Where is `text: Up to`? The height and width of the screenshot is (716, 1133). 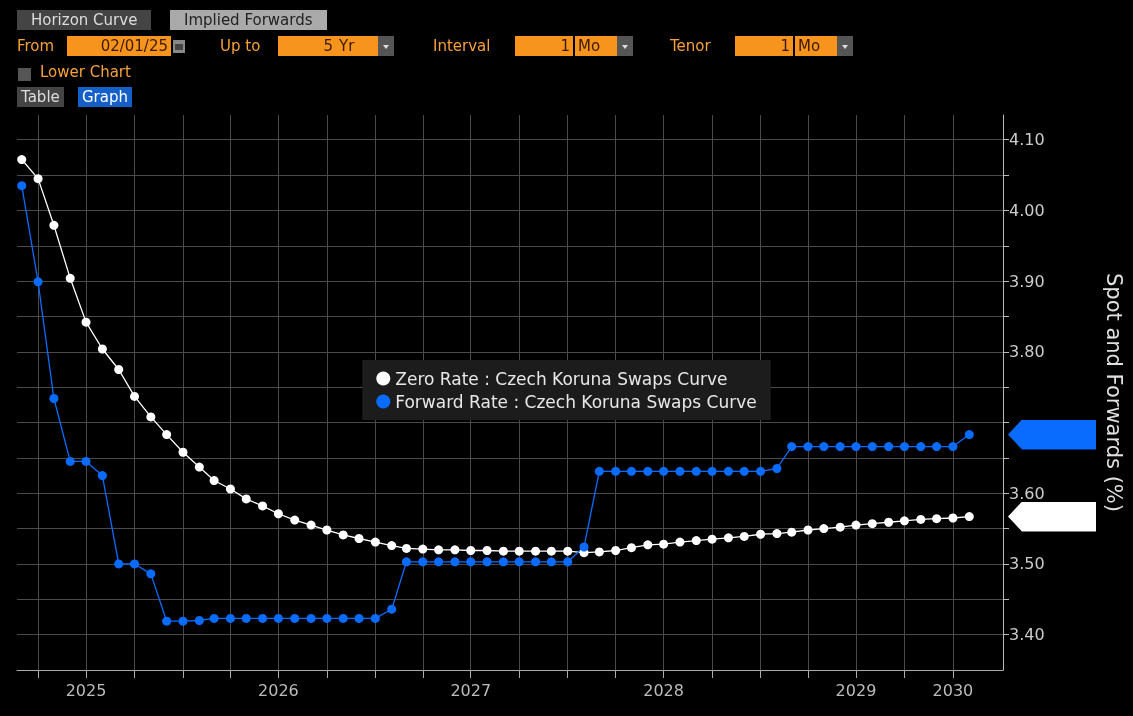 text: Up to is located at coordinates (240, 46).